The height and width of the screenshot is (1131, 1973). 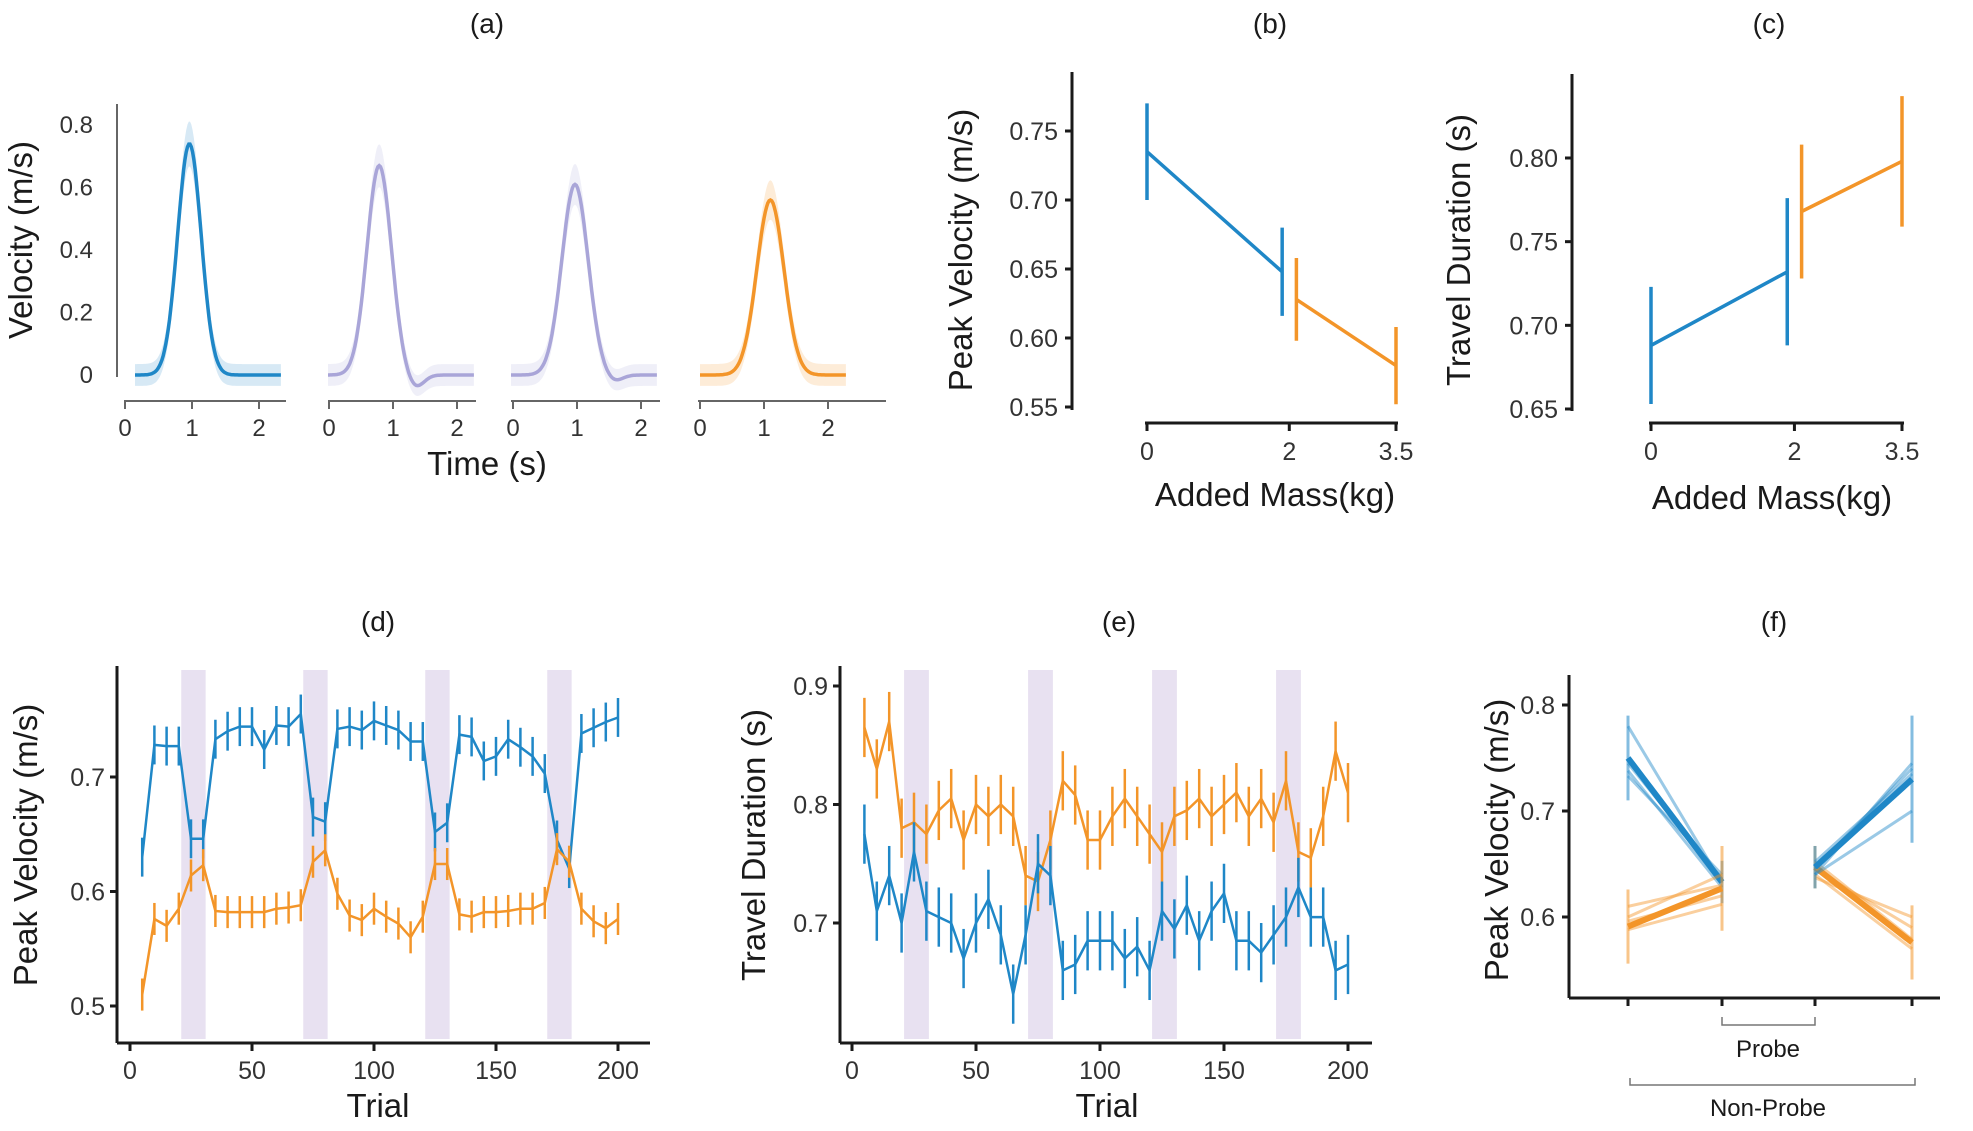 What do you see at coordinates (1289, 452) in the screenshot?
I see `layer-b-xtick-label: 2` at bounding box center [1289, 452].